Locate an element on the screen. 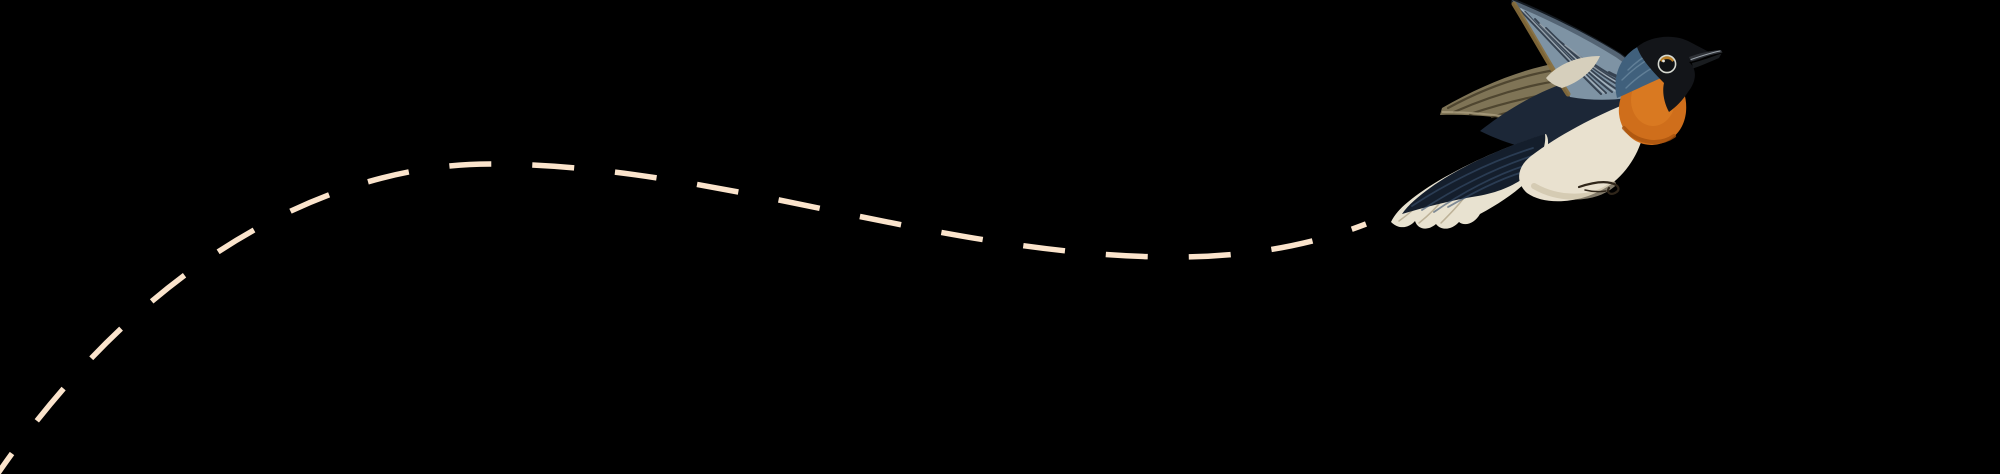  bird-eye is located at coordinates (1667, 64).